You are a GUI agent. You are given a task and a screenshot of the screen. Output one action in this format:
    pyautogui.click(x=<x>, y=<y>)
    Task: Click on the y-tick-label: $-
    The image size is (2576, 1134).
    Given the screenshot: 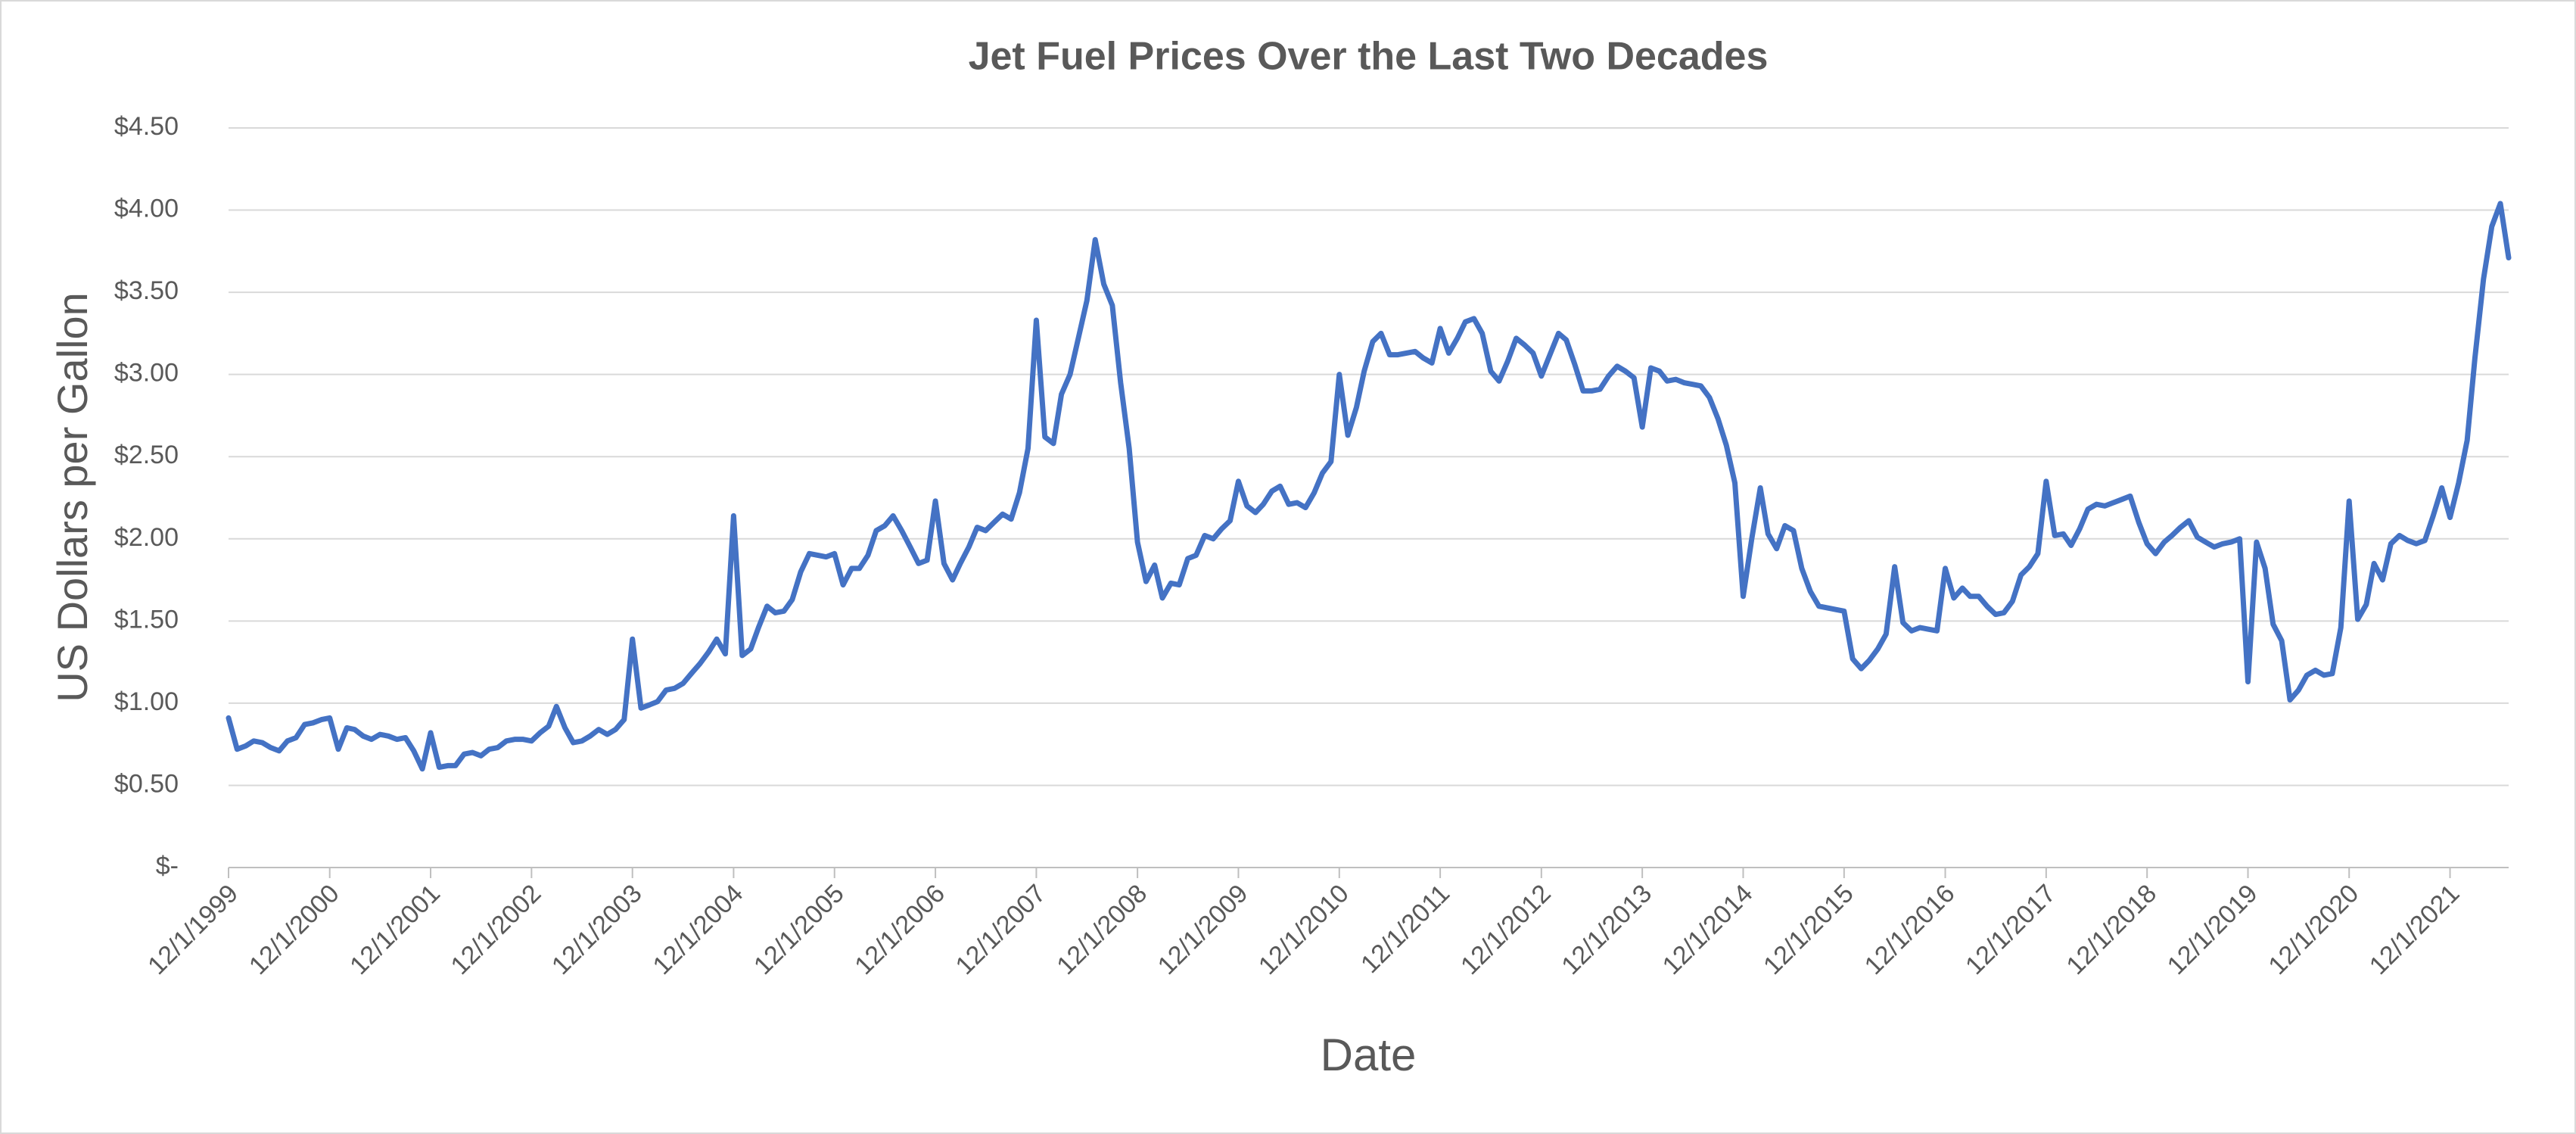 What is the action you would take?
    pyautogui.click(x=168, y=866)
    